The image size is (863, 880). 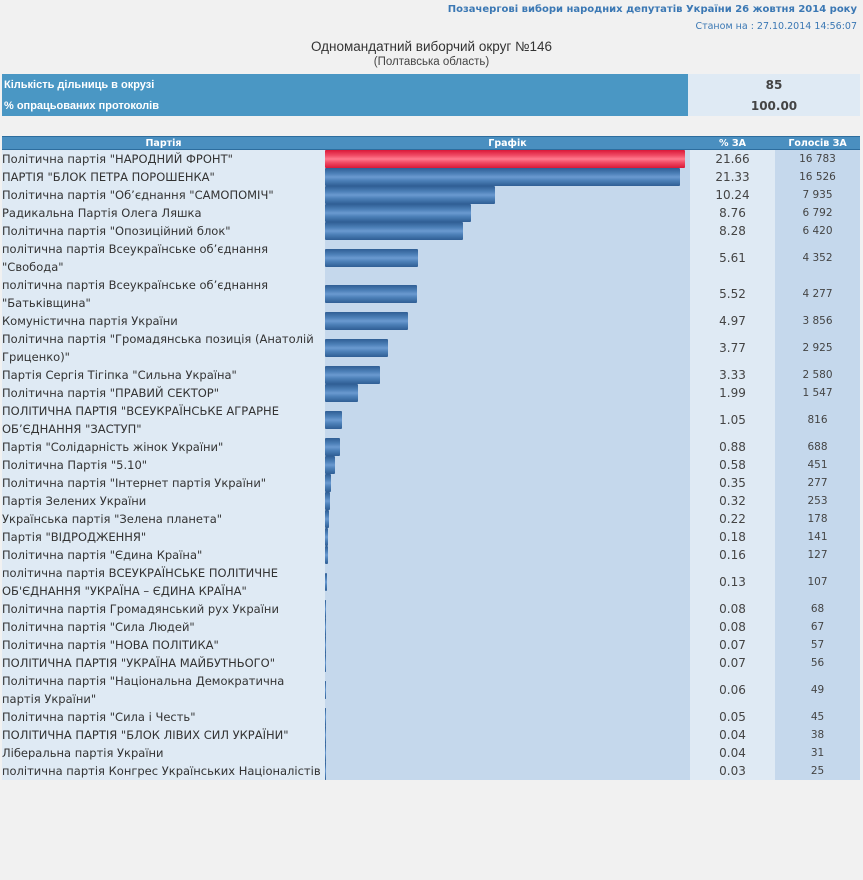 What do you see at coordinates (163, 753) in the screenshot?
I see `party-name: Ліберальна партія України` at bounding box center [163, 753].